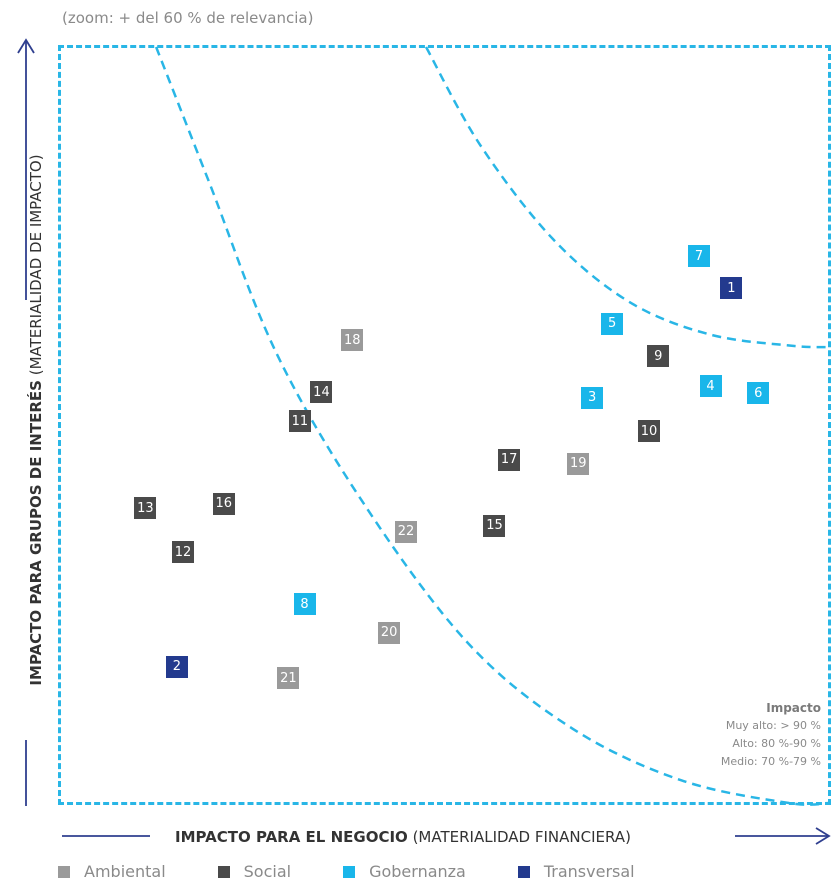  Describe the element at coordinates (406, 531) in the screenshot. I see `marker-22: 22` at that location.